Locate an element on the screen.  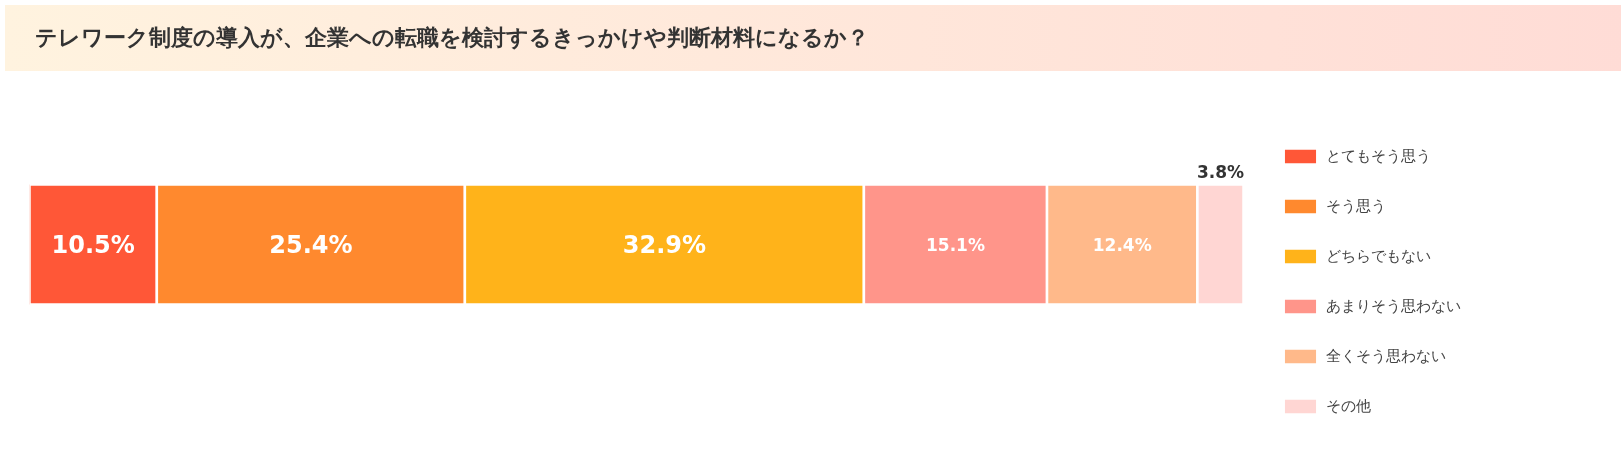
data-label: 32.9% is located at coordinates (664, 244).